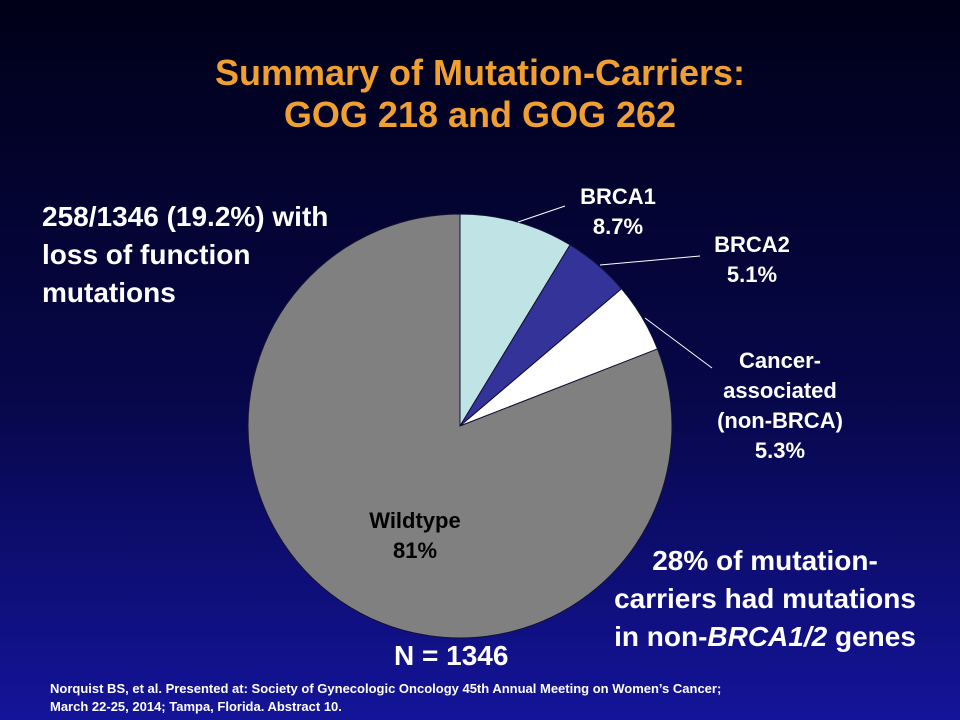 The image size is (960, 720). What do you see at coordinates (780, 405) in the screenshot?
I see `slice-label-2: Cancer-associated (non-BRCA) 5.3%` at bounding box center [780, 405].